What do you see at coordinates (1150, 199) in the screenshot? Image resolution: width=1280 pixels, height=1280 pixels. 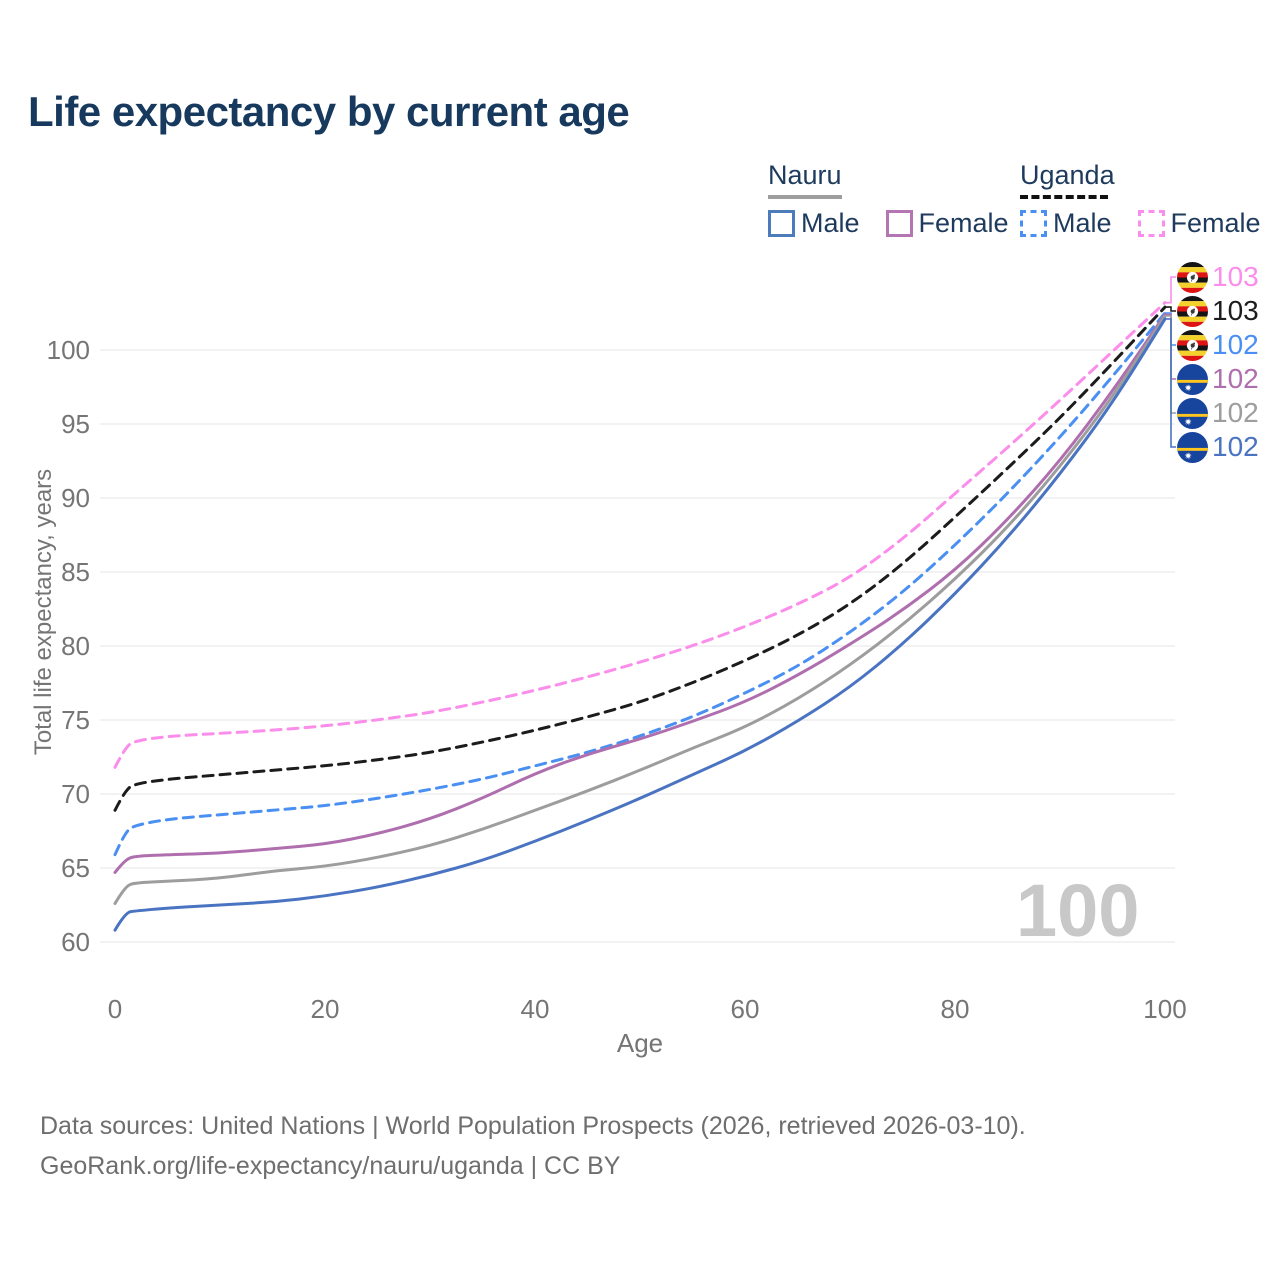 I see `legend-group-uganda: Uganda Male Female` at bounding box center [1150, 199].